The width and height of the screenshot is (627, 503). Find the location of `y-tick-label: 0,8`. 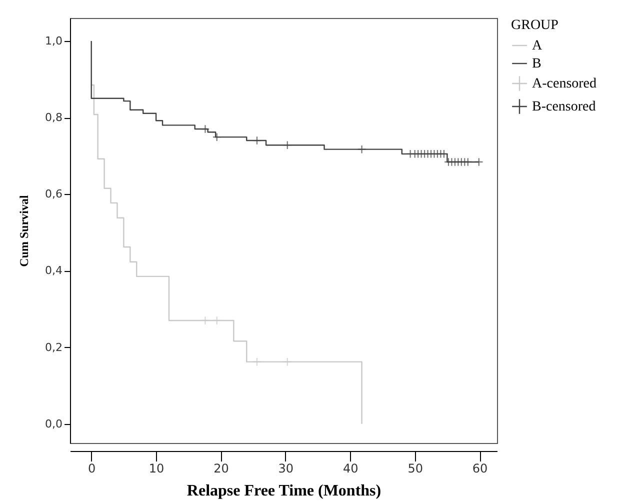

y-tick-label: 0,8 is located at coordinates (53, 117).